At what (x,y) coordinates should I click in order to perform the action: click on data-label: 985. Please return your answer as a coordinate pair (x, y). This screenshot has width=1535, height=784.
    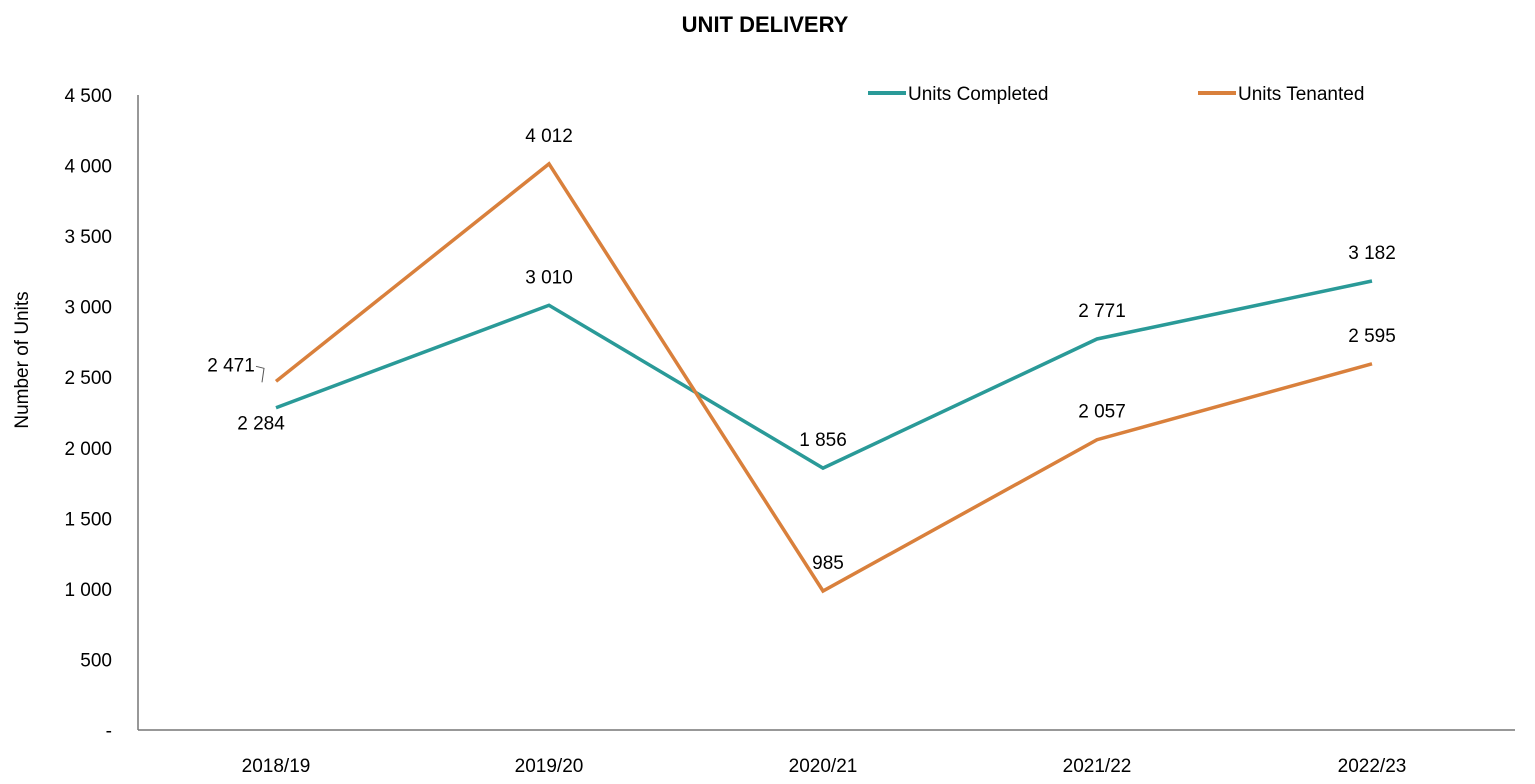
    Looking at the image, I should click on (828, 563).